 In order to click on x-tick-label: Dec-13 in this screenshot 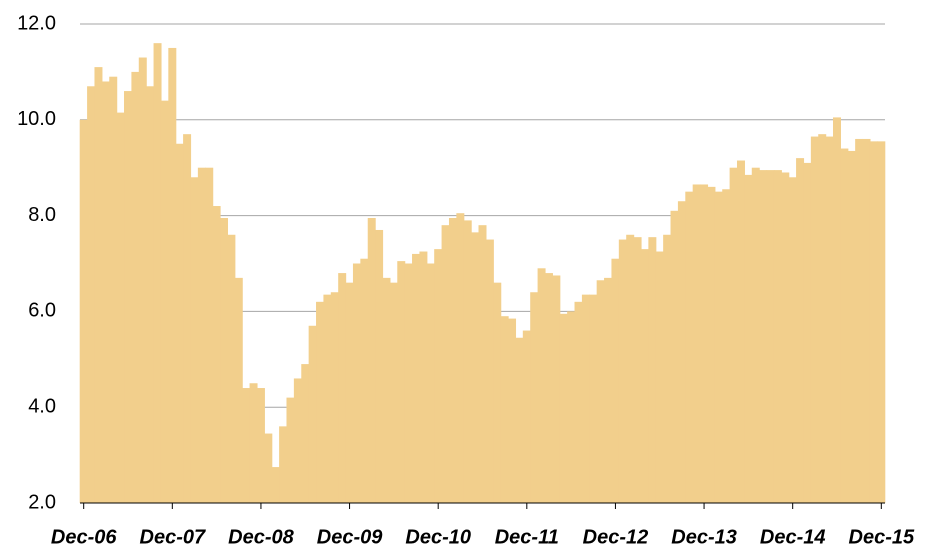, I will do `click(704, 537)`.